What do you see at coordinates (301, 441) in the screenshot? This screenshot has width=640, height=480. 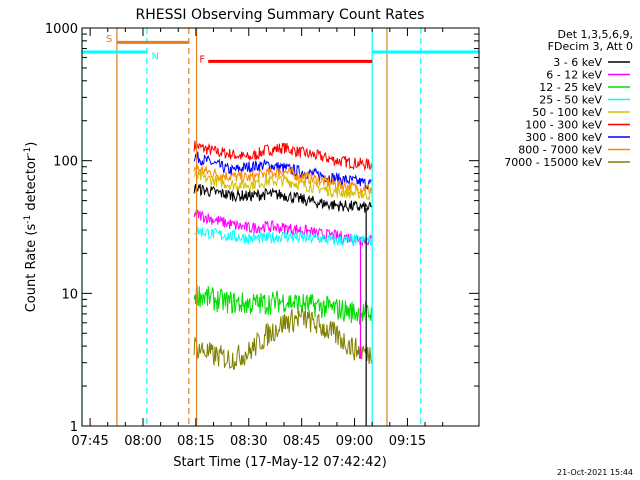 I see `x-tick-label-5: 08:45` at bounding box center [301, 441].